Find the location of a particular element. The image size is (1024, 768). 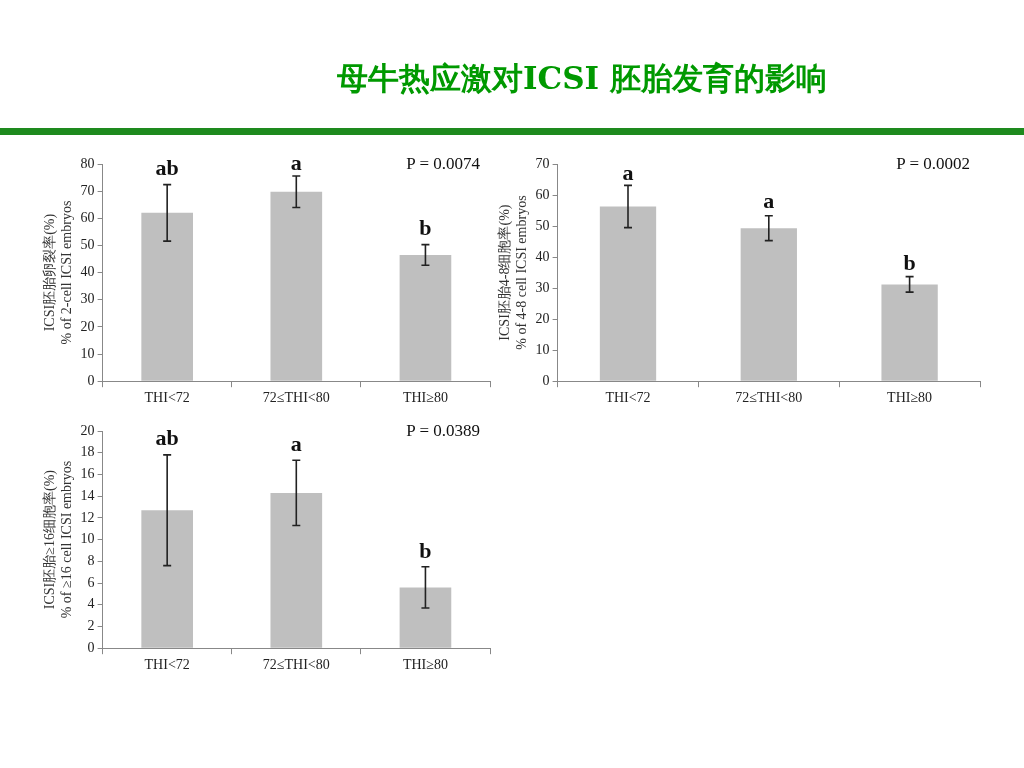

y-axis-title: ICSI胚胎卵裂率(%) % of 2-cell ICSI embryos is located at coordinates (58, 272).